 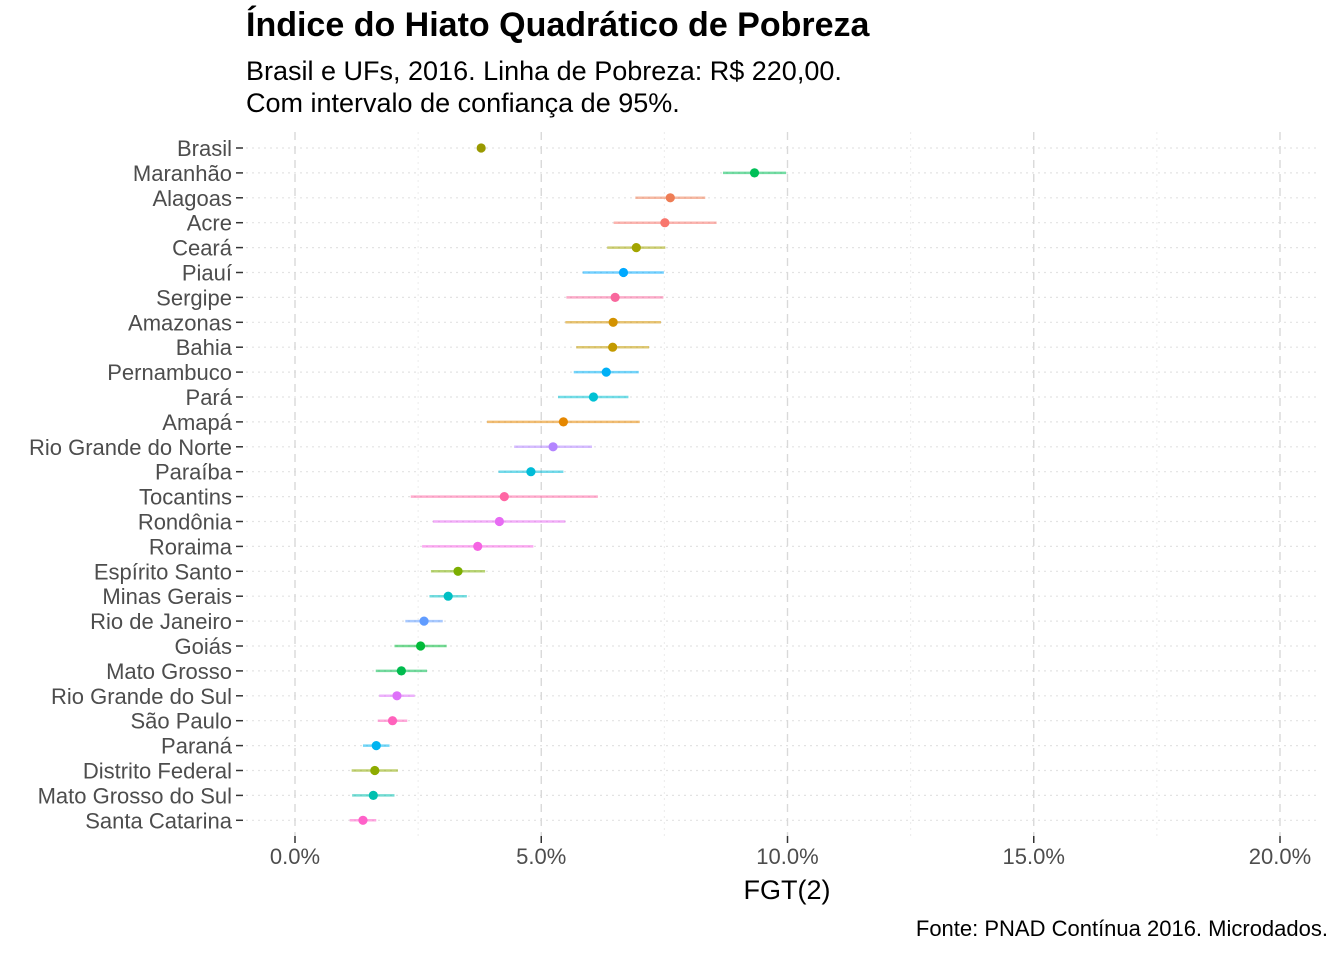 I want to click on y-tick-label: Amazonas, so click(x=180, y=322).